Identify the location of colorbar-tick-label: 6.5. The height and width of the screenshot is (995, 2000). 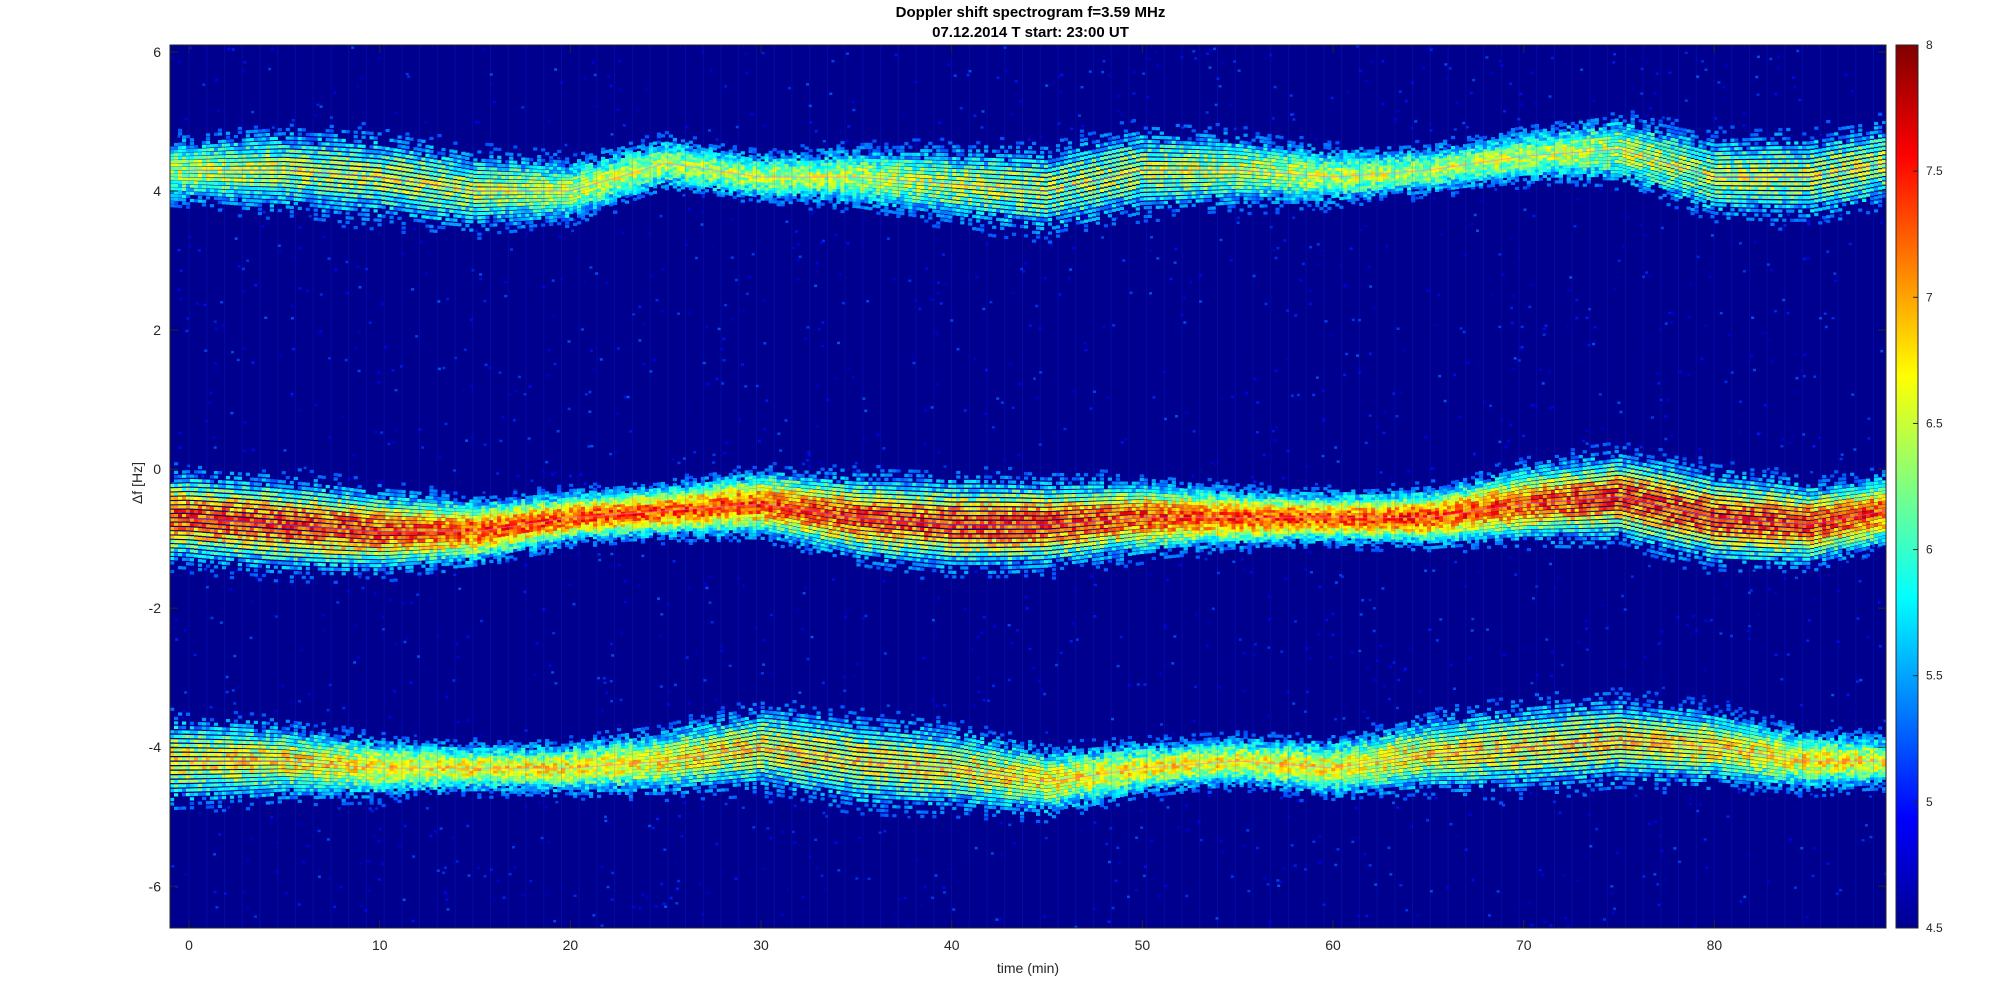
(1934, 423).